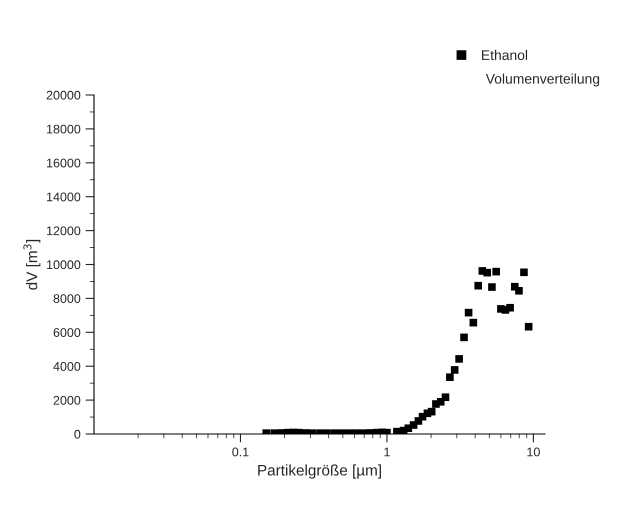  Describe the element at coordinates (67, 299) in the screenshot. I see `y-tick-label: 8000` at that location.